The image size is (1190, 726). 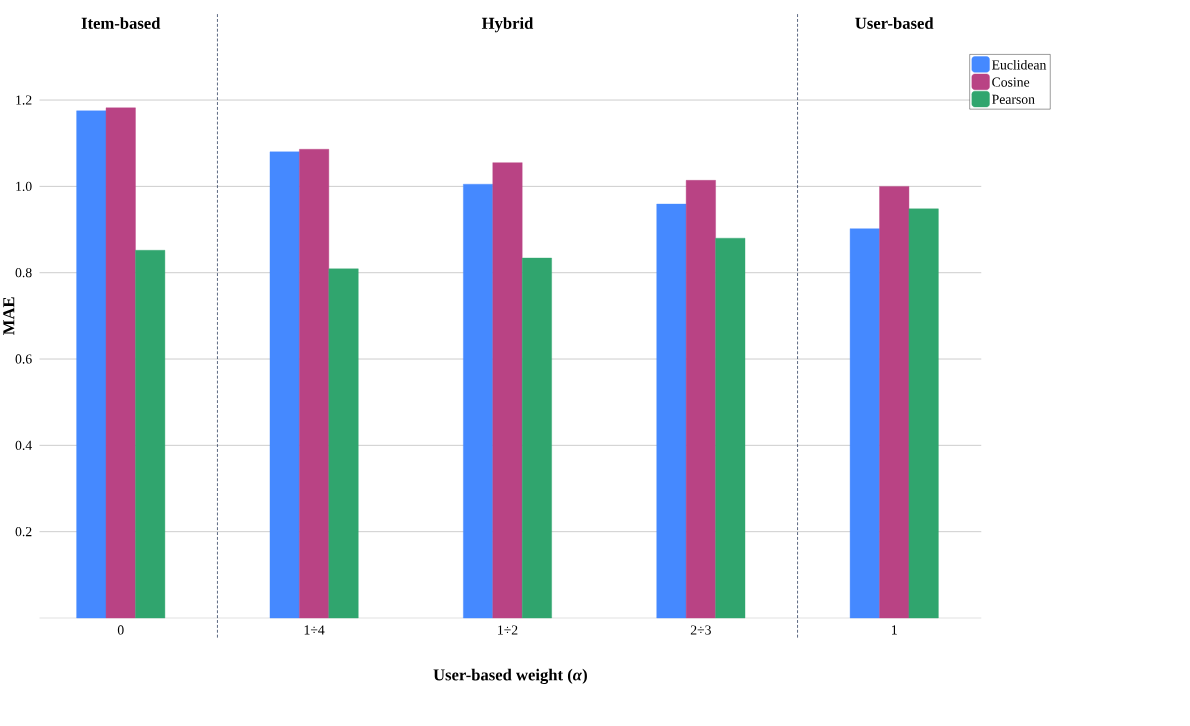 What do you see at coordinates (894, 630) in the screenshot?
I see `x-tick-label: 1` at bounding box center [894, 630].